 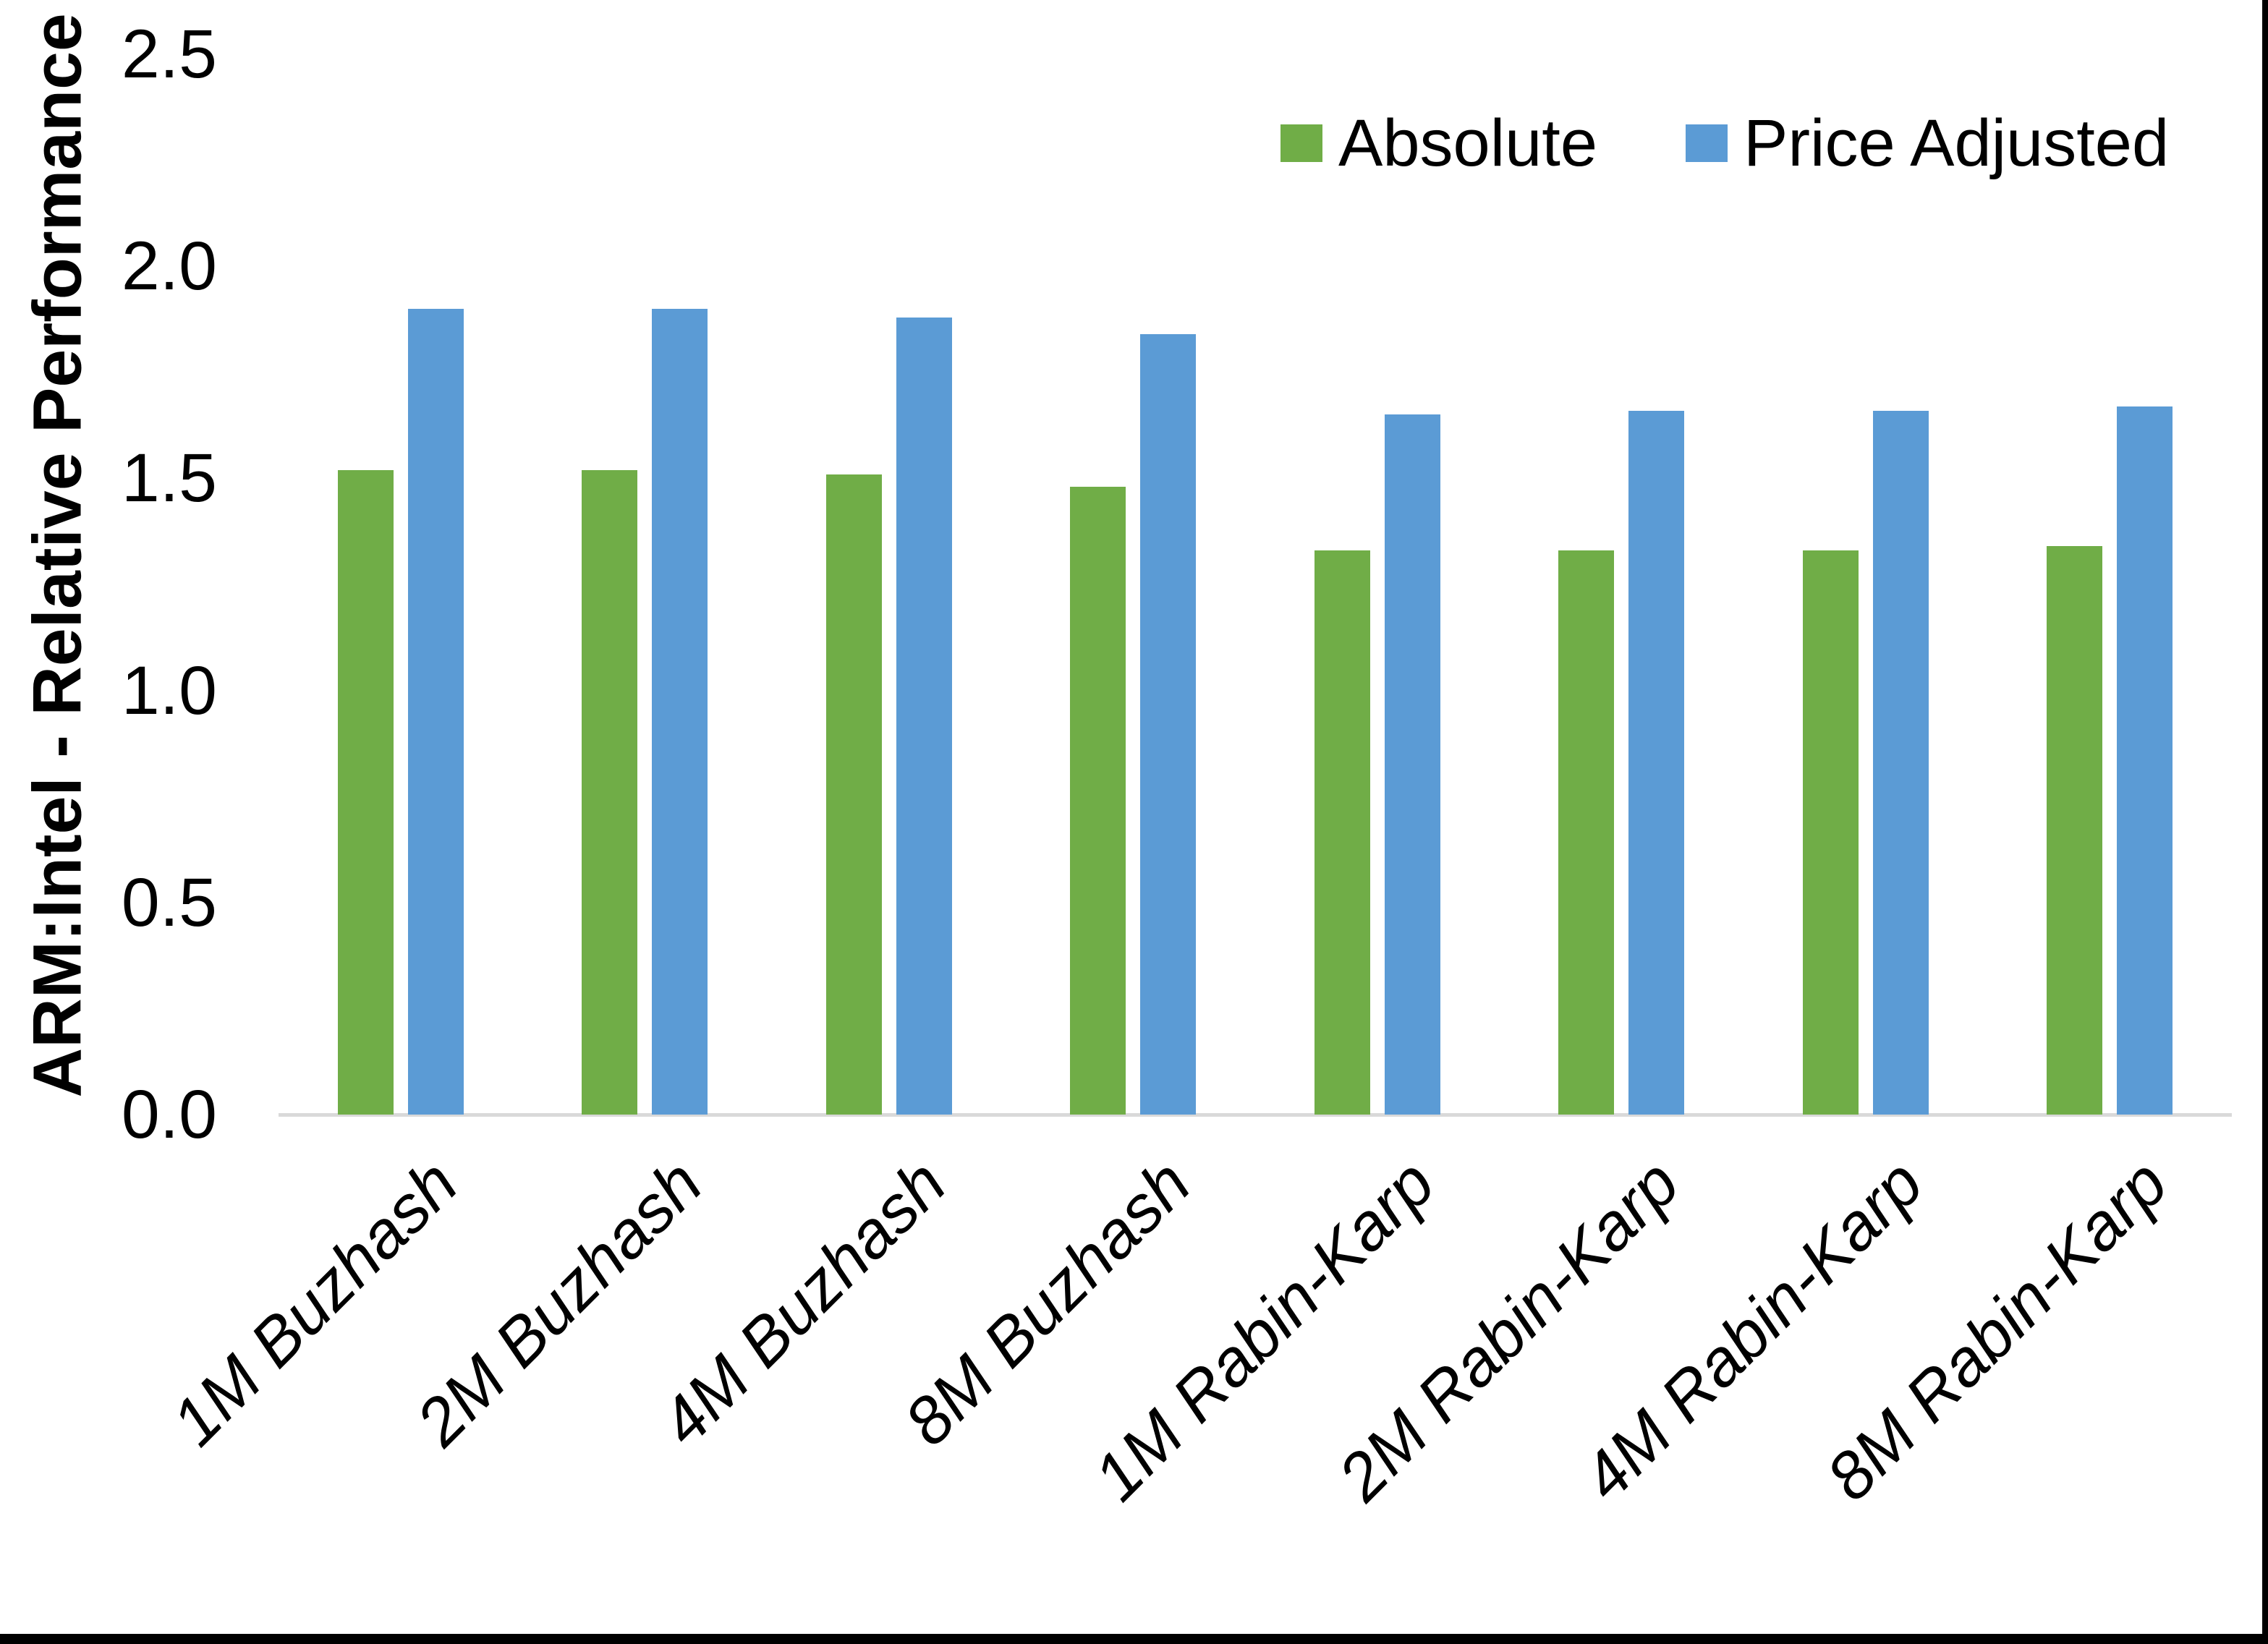 What do you see at coordinates (435, 711) in the screenshot?
I see `bar-price-adjusted-1m-buzhash` at bounding box center [435, 711].